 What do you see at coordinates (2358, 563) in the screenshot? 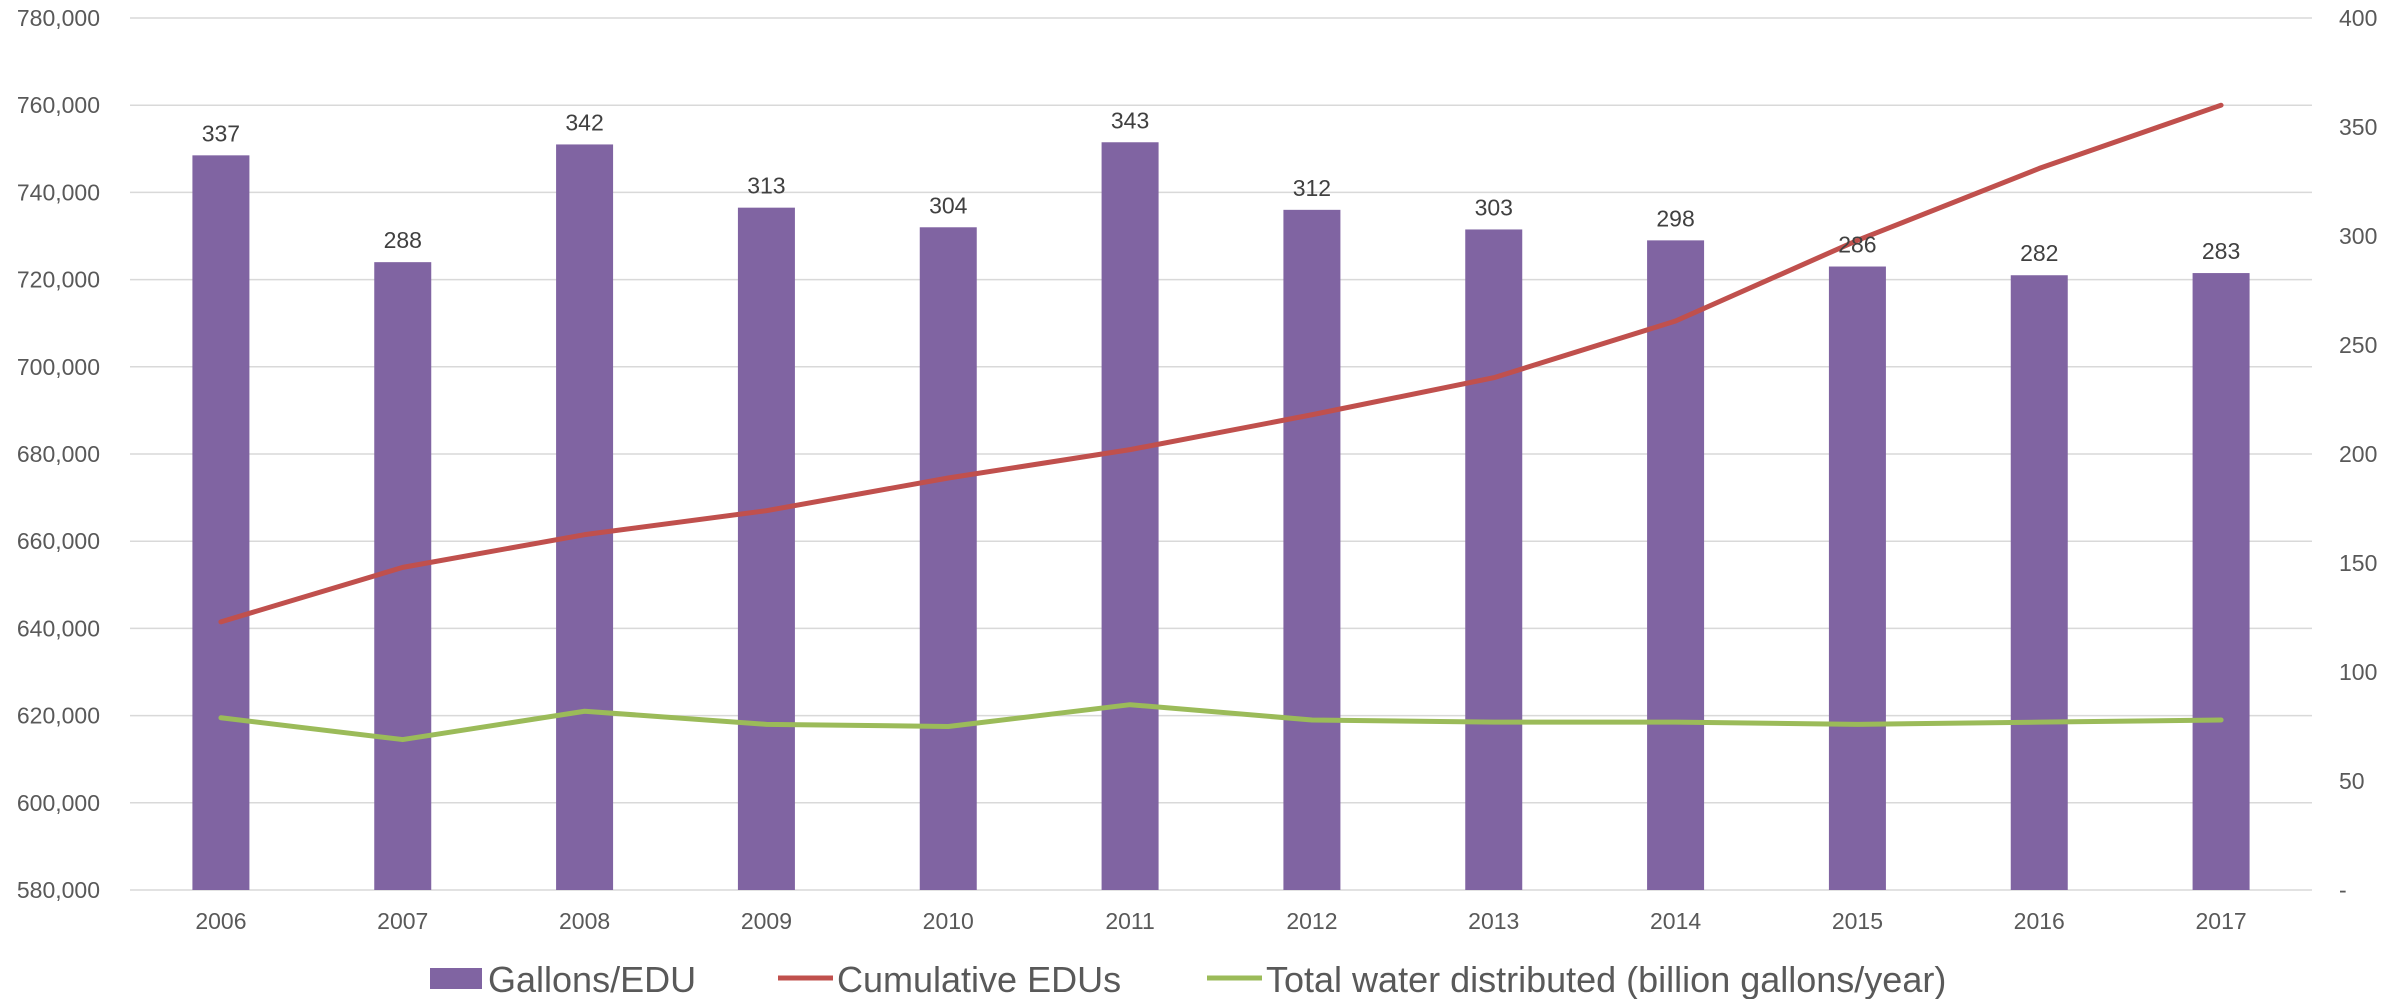
I see `y-right-tick-label: 150` at bounding box center [2358, 563].